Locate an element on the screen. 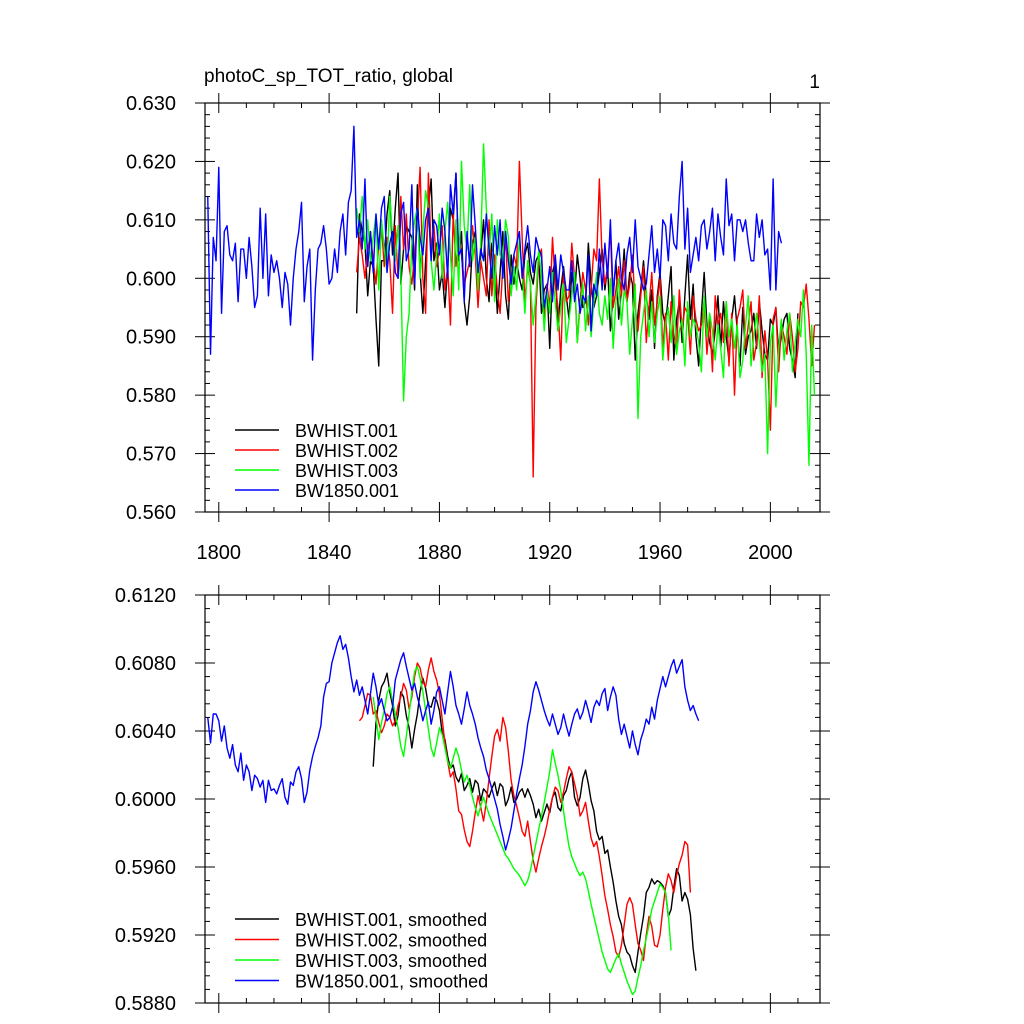 The width and height of the screenshot is (1024, 1024). top-panel-index: 1 is located at coordinates (814, 82).